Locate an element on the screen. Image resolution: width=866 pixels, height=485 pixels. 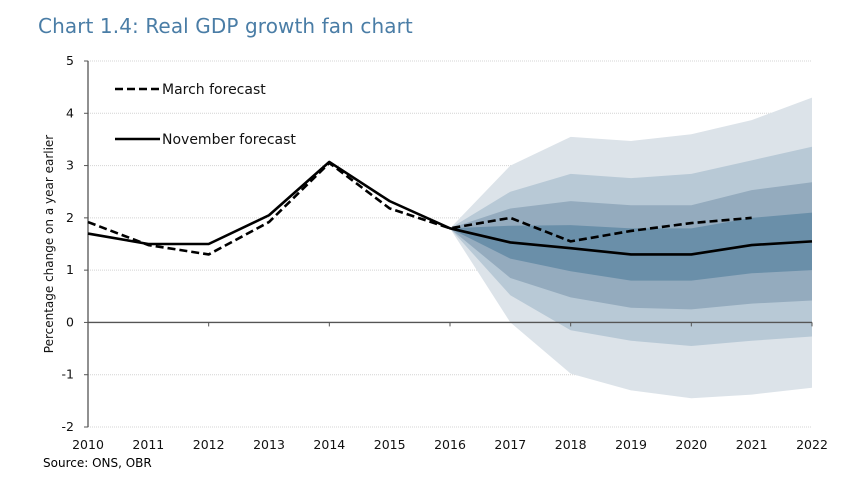
x-tick-label: 2018 is located at coordinates (571, 444).